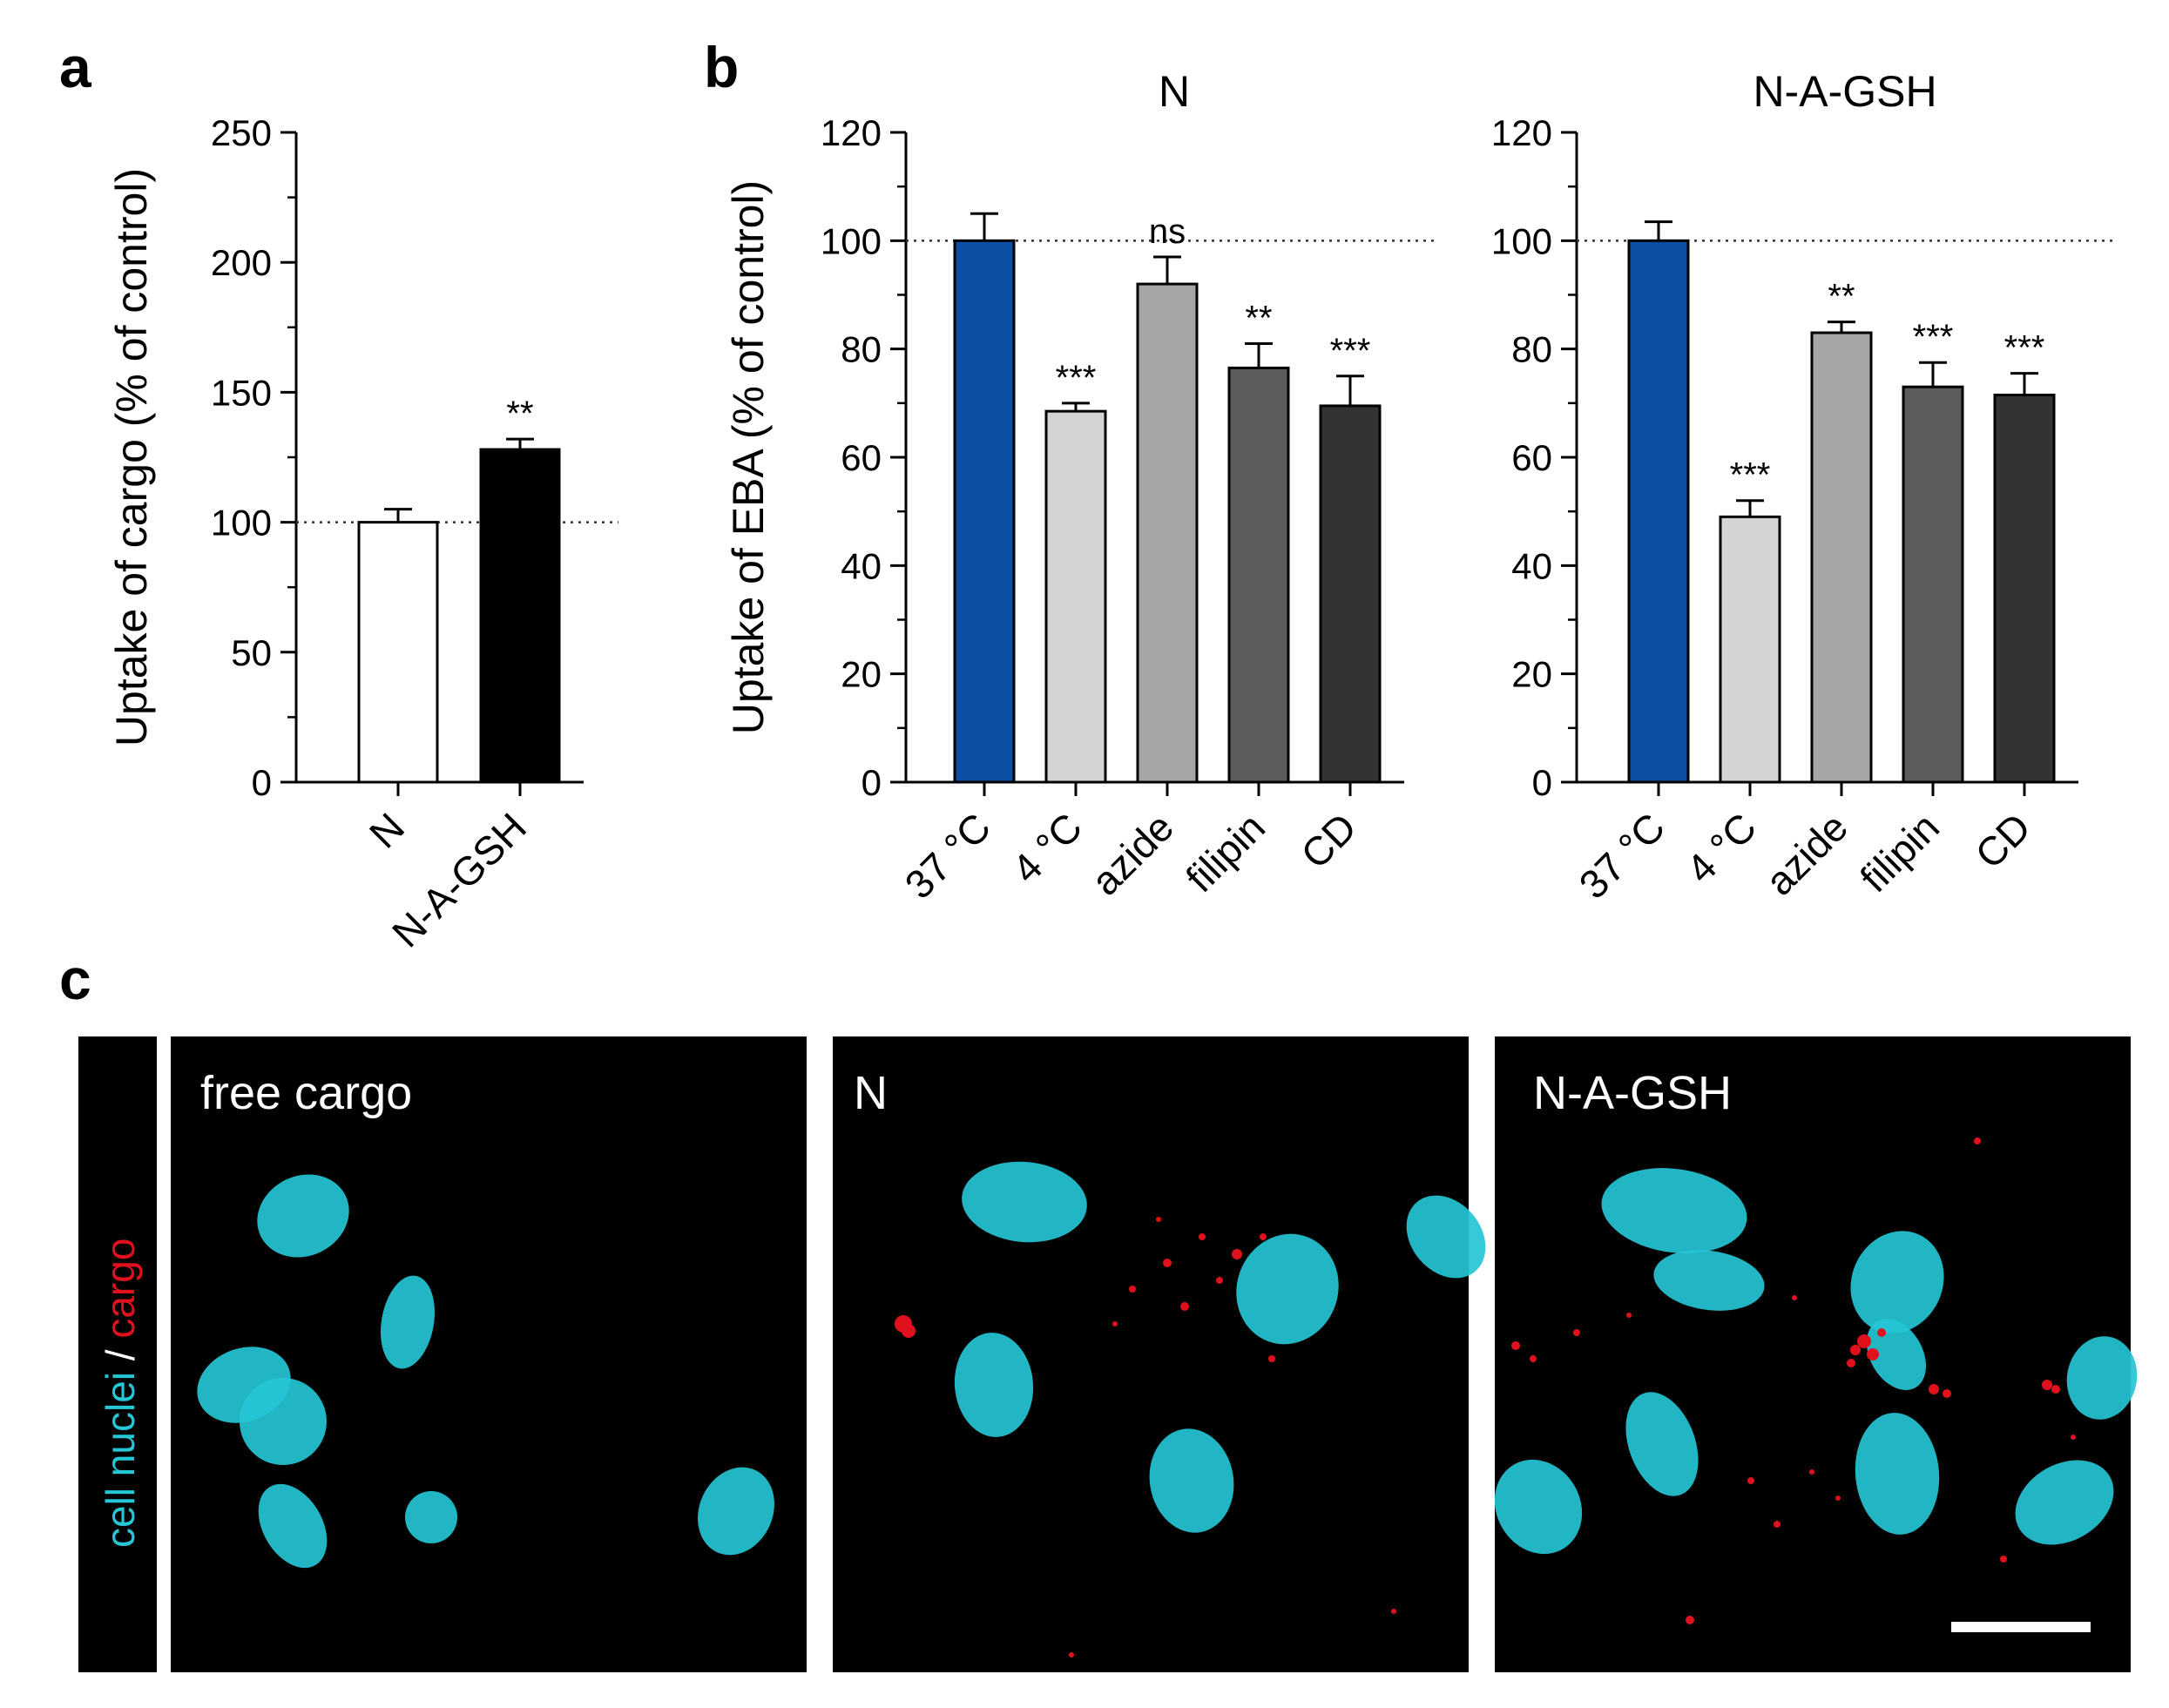  Describe the element at coordinates (721, 67) in the screenshot. I see `panel-label-b: b` at that location.